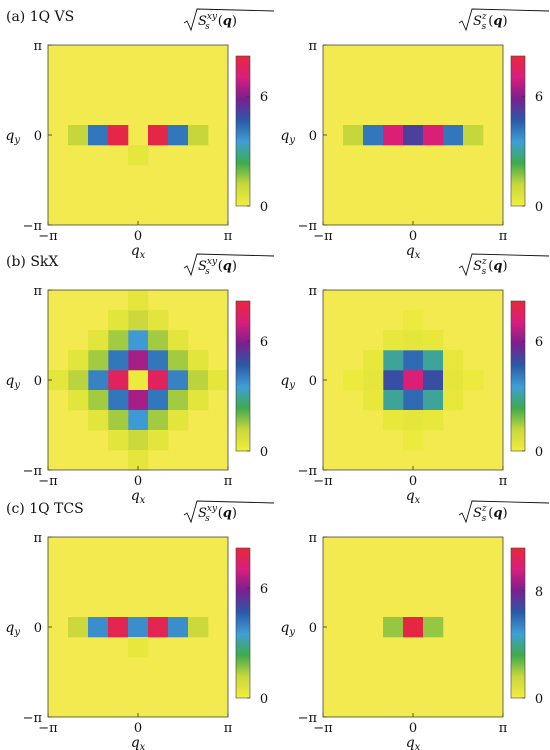 This screenshot has height=750, width=550. I want to click on x-tick-label: π, so click(503, 481).